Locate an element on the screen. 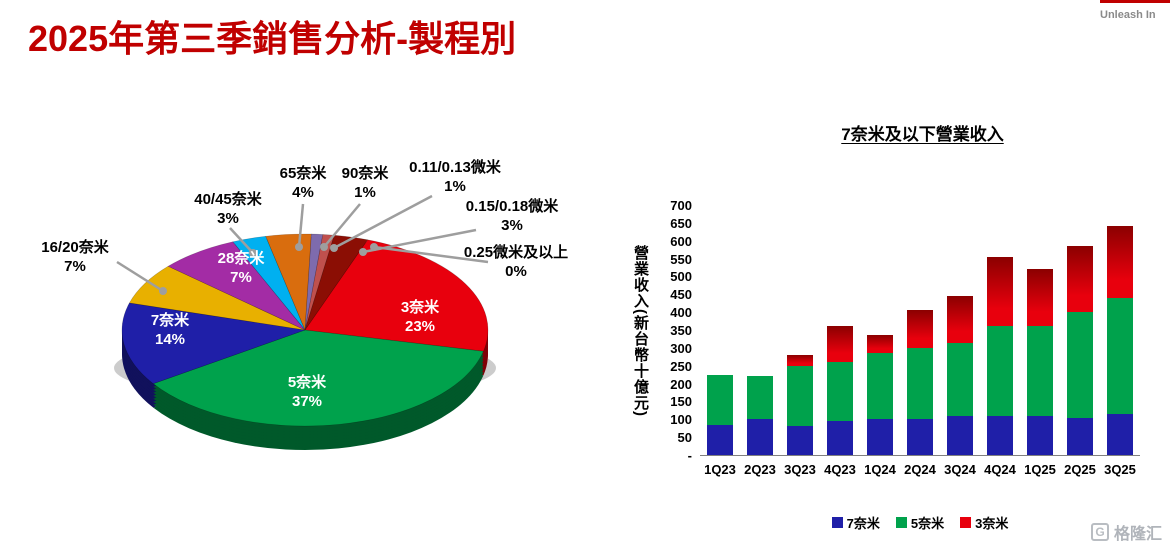  y-tick-label: 600 is located at coordinates (681, 241).